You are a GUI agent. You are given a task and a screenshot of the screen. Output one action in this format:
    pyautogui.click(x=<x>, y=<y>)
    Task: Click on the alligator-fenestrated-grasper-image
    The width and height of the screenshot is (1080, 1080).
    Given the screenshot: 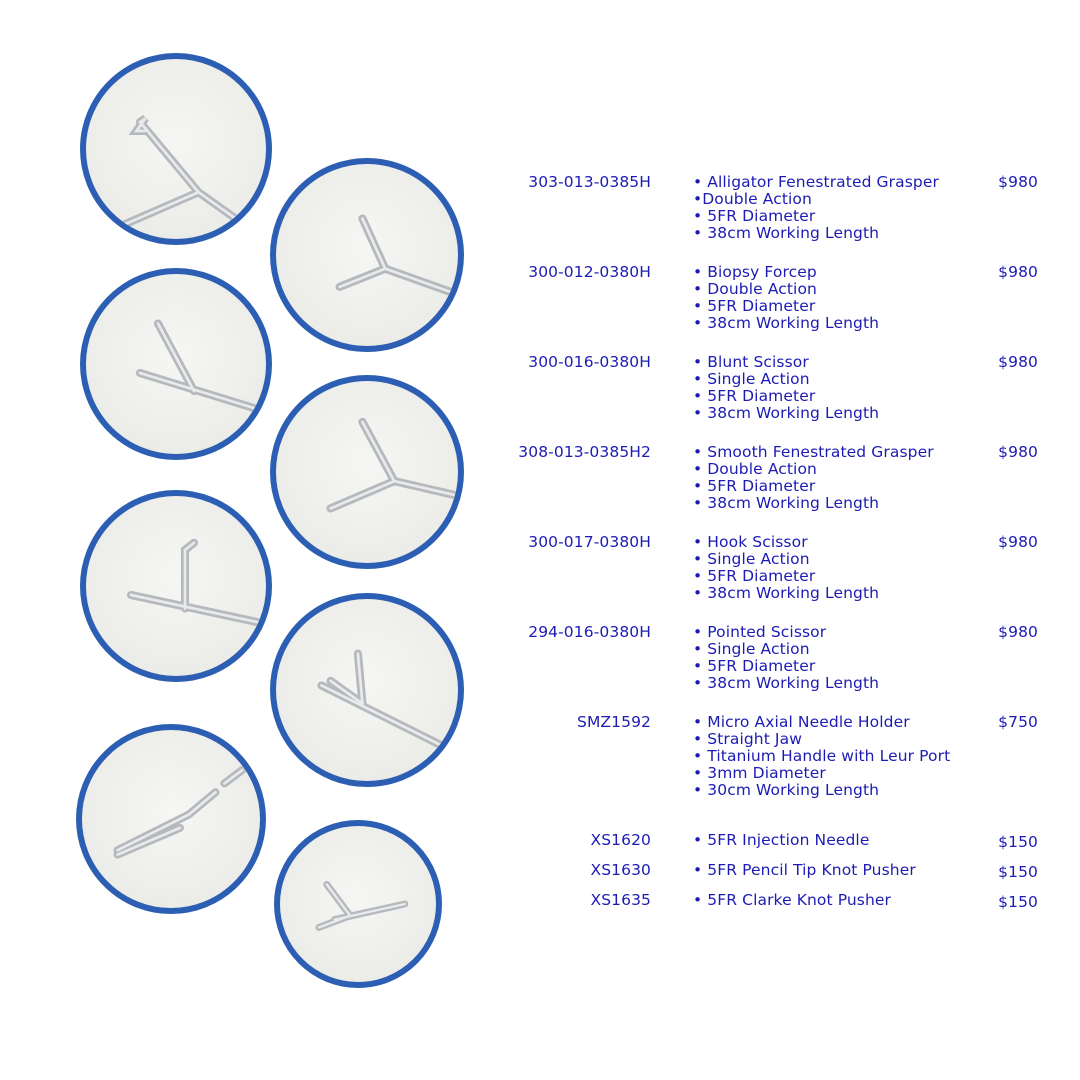 What is the action you would take?
    pyautogui.click(x=176, y=149)
    